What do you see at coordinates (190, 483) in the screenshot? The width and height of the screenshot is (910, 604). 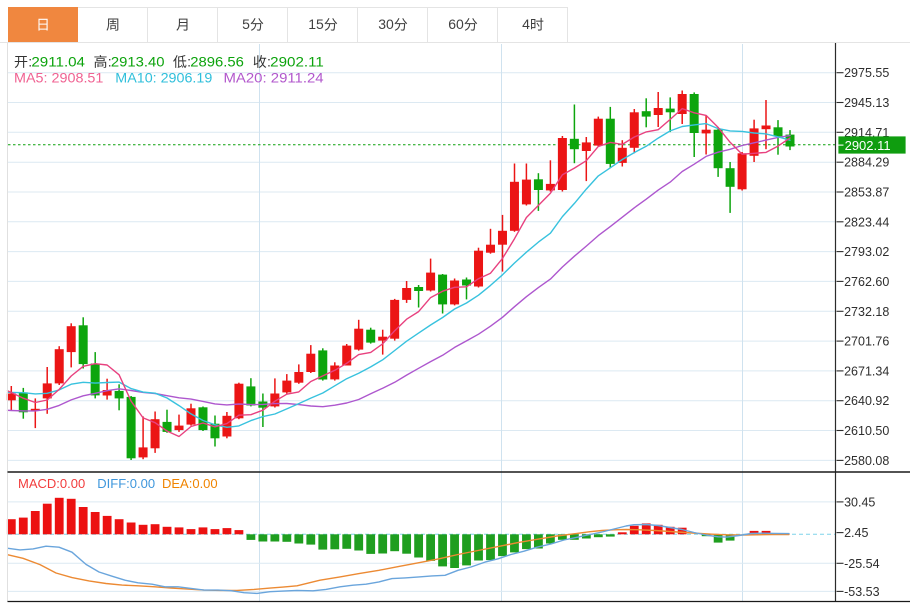 I see `svg-text: DEA:0.00` at bounding box center [190, 483].